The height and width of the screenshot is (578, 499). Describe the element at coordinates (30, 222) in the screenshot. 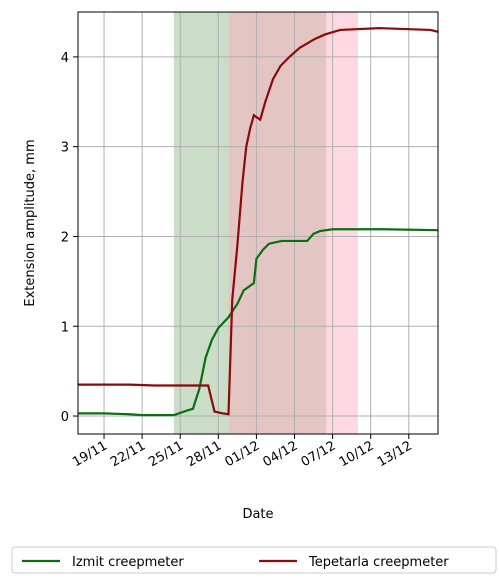

I see `y-axis-label: Extension amplitude, mm` at that location.